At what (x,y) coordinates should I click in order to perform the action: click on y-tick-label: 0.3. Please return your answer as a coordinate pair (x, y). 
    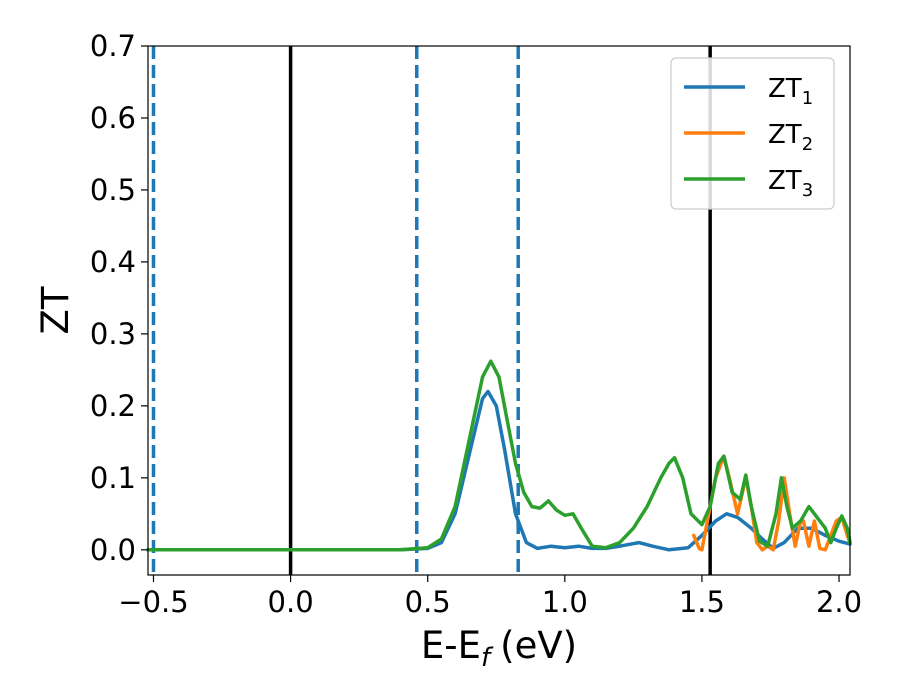
    Looking at the image, I should click on (113, 334).